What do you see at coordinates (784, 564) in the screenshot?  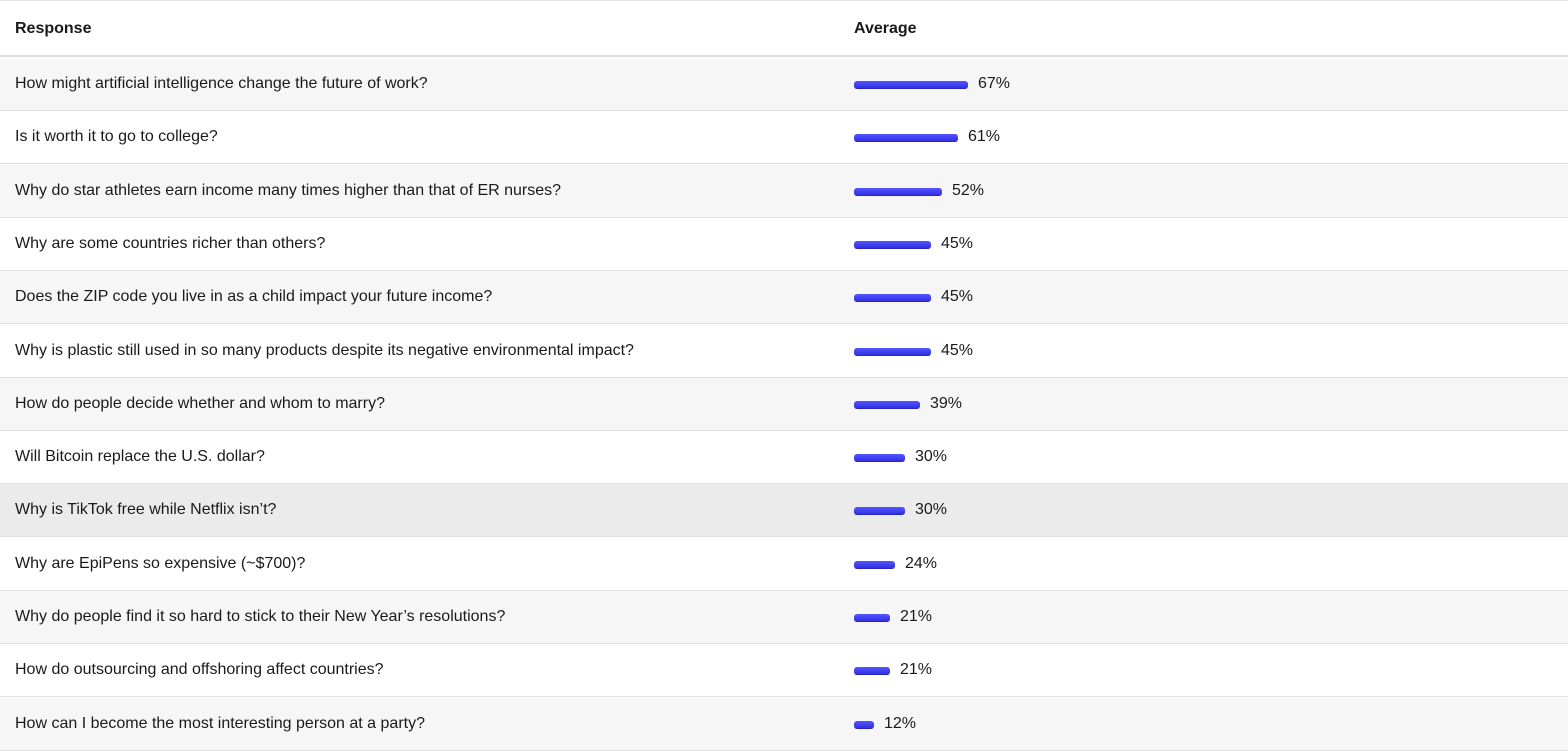 I see `table-row: Why are EpiPens so expensive (~$700)? 24%` at bounding box center [784, 564].